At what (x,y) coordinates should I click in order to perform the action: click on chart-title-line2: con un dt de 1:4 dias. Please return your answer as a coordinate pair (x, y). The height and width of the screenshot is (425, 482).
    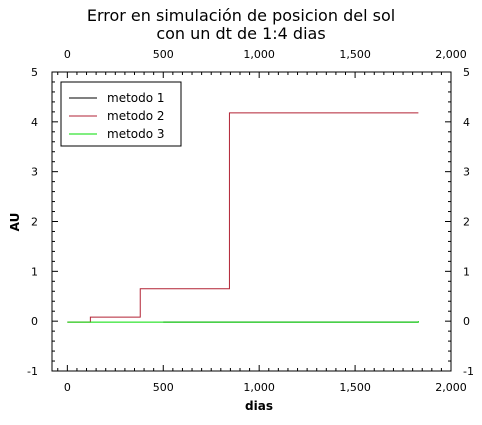
    Looking at the image, I should click on (240, 33).